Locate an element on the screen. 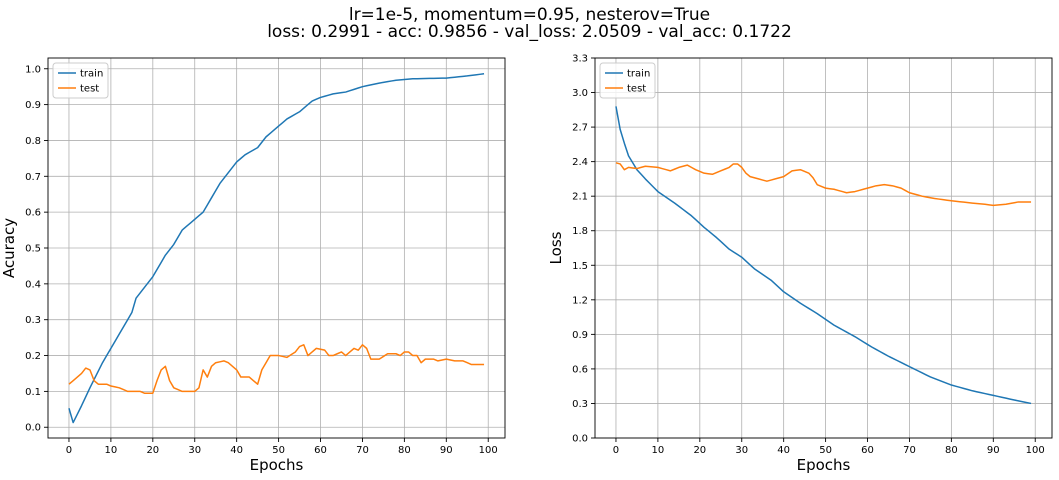  figure-title-line-1: lr=1e-5, momentum=0.95, nesterov=True is located at coordinates (529, 15).